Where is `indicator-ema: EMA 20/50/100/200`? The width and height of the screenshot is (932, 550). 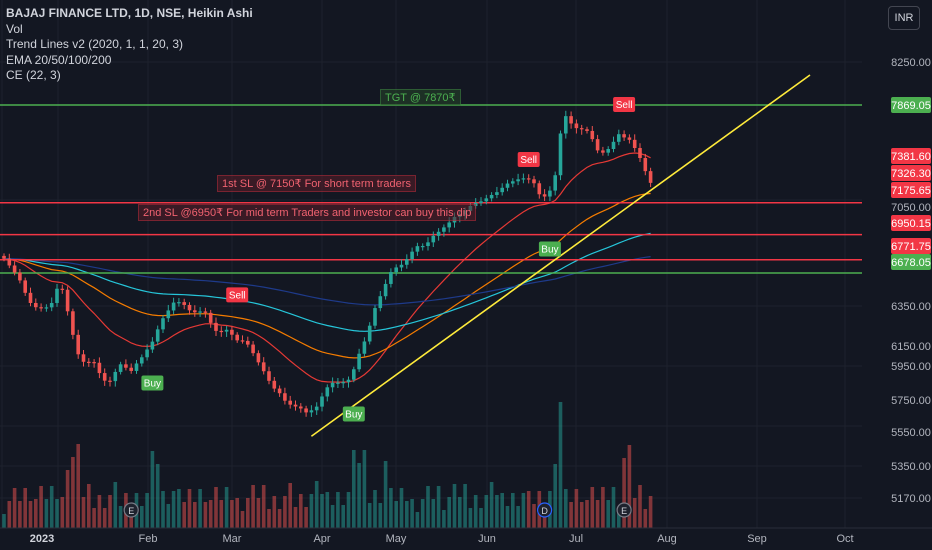 indicator-ema: EMA 20/50/100/200 is located at coordinates (59, 59).